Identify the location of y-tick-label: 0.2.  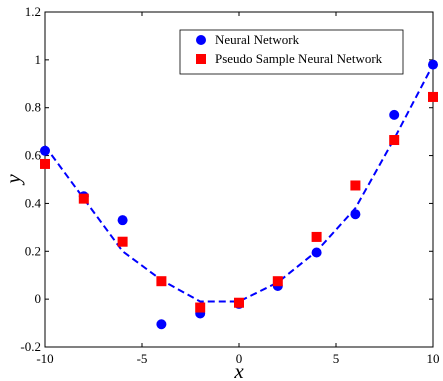
(33, 250).